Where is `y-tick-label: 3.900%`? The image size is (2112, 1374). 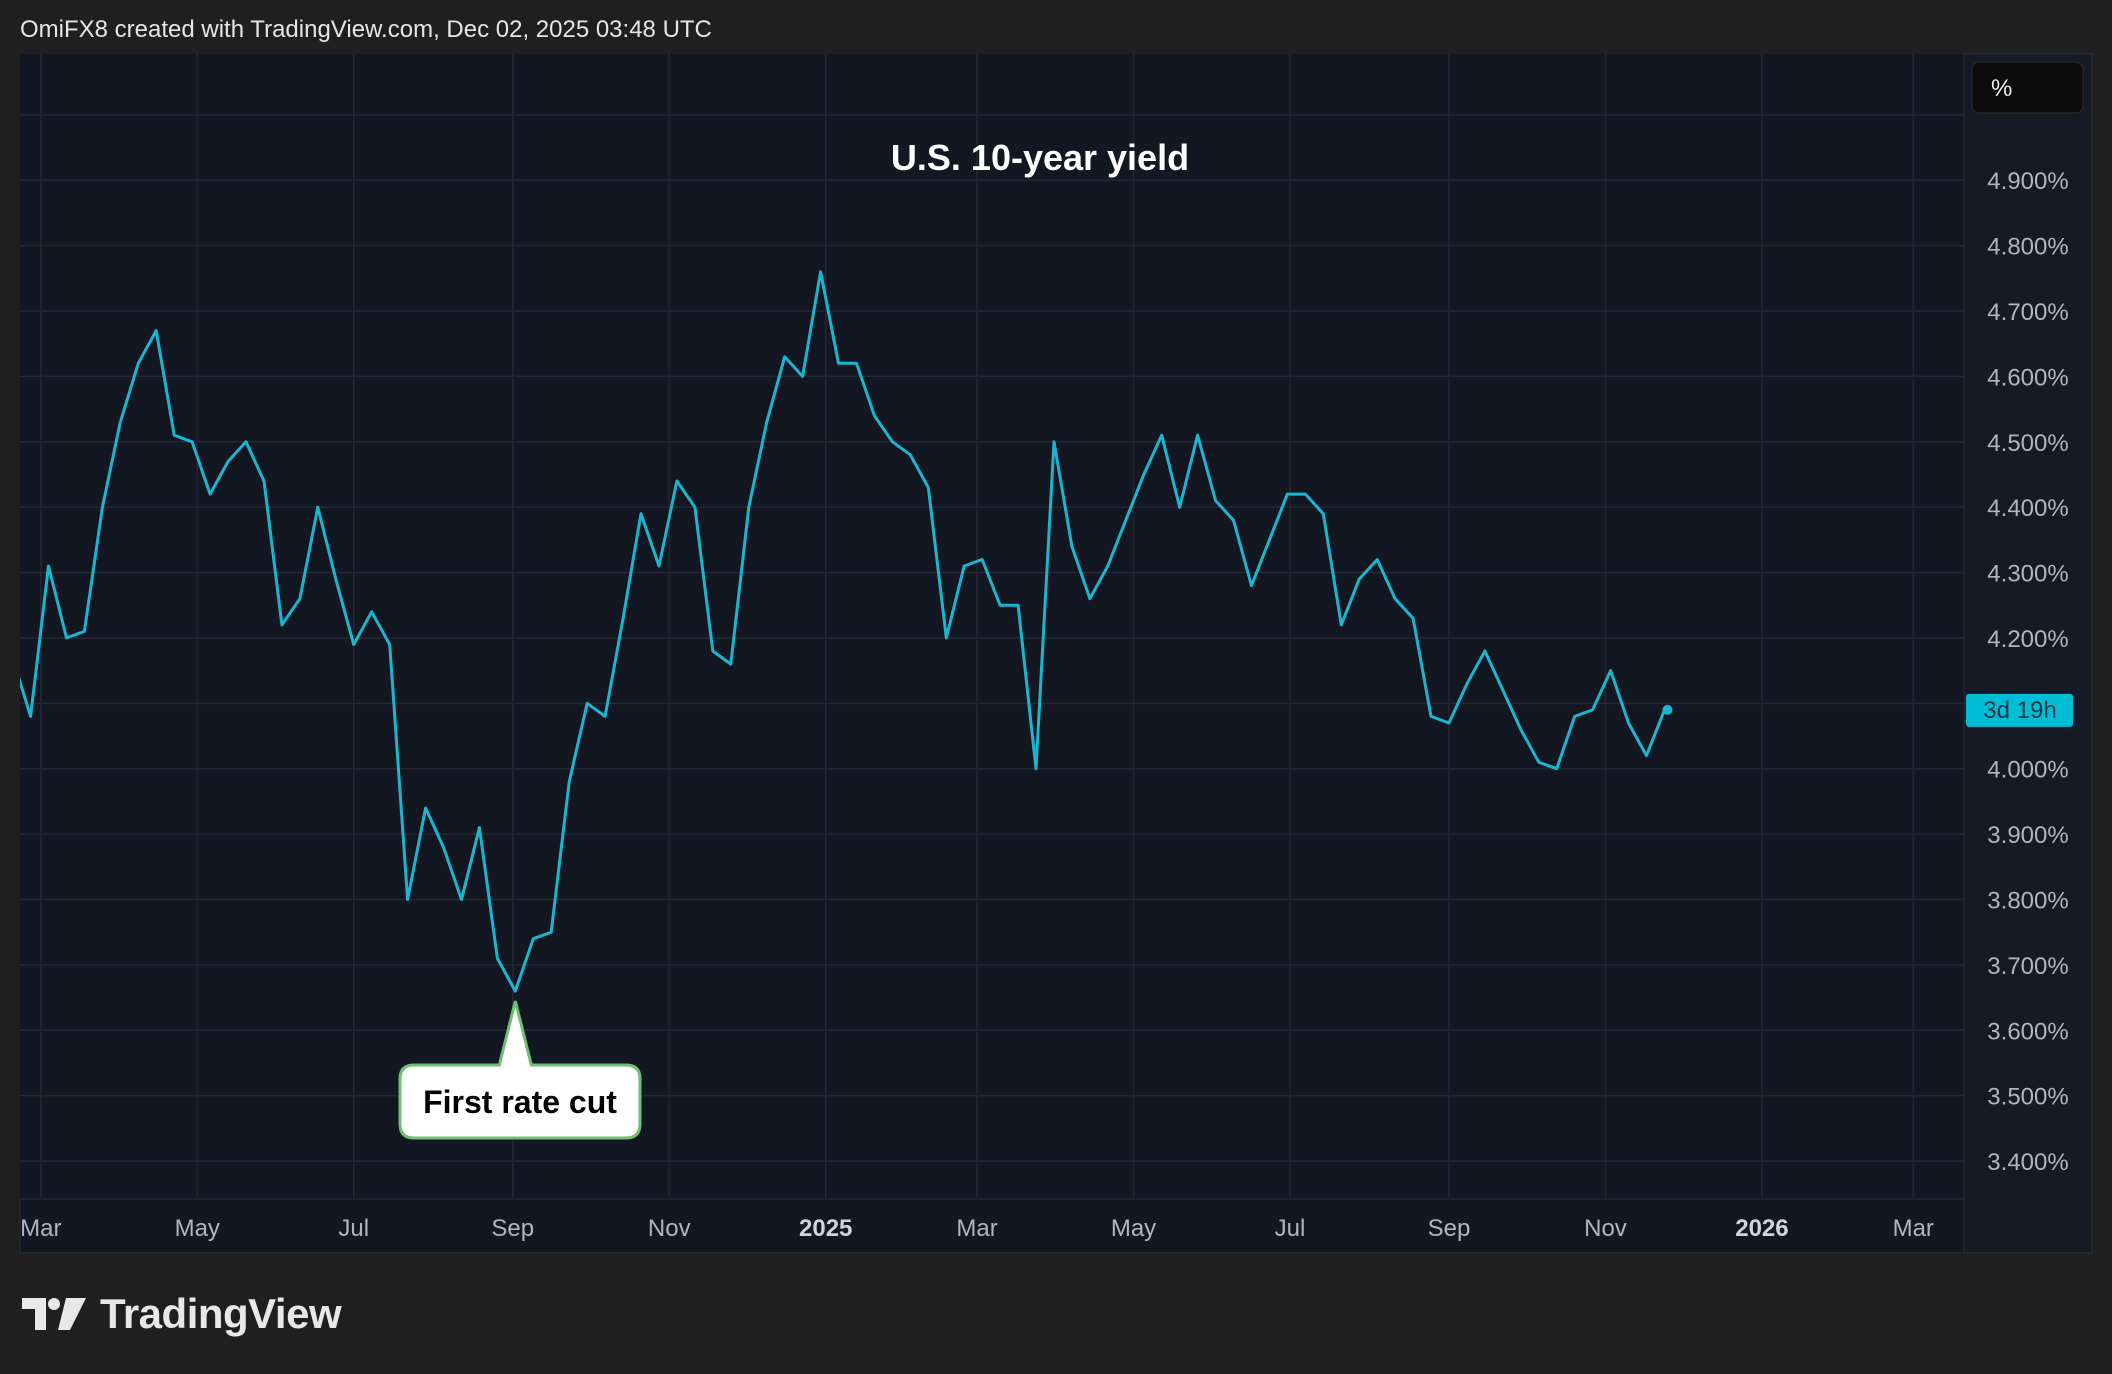
y-tick-label: 3.900% is located at coordinates (2027, 835).